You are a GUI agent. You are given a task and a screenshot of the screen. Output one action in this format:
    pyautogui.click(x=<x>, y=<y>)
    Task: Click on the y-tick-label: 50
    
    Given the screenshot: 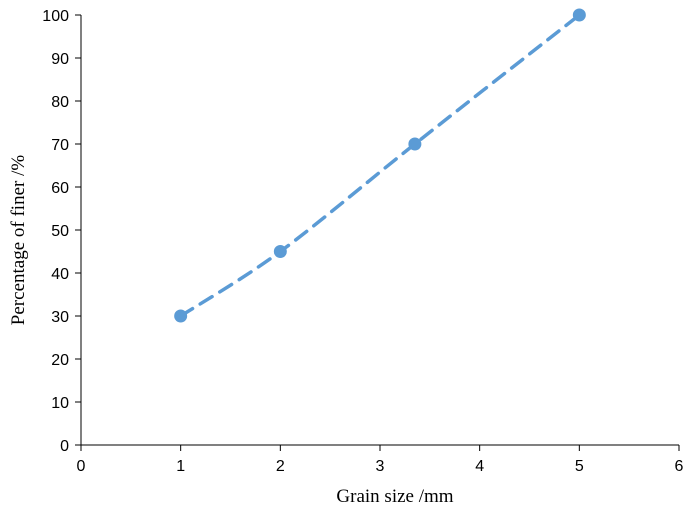 What is the action you would take?
    pyautogui.click(x=60, y=231)
    